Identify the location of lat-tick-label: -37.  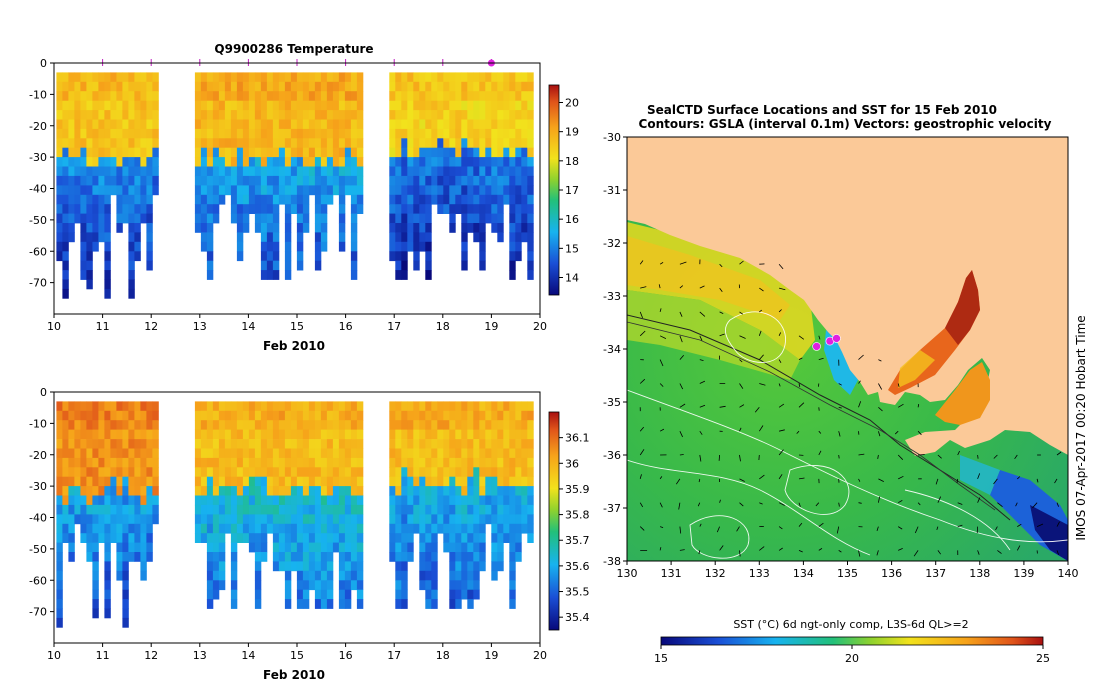
(612, 508).